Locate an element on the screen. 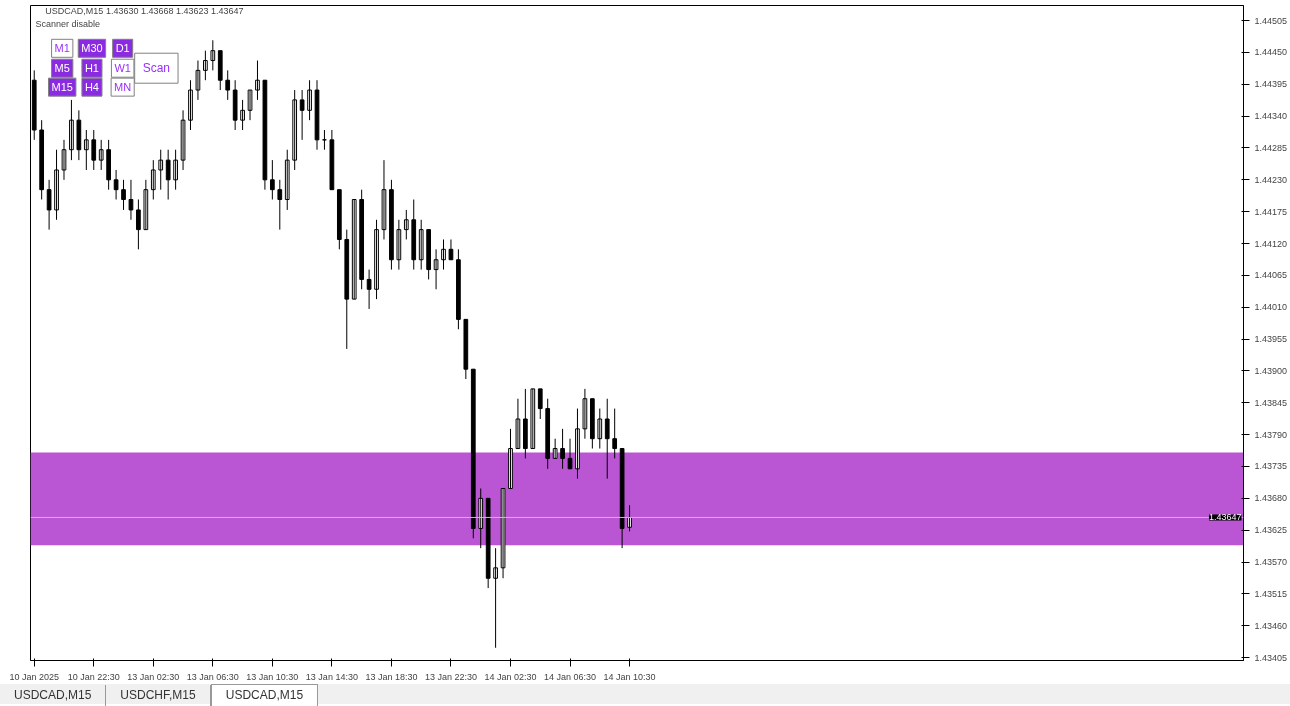 The width and height of the screenshot is (1290, 706). y-tick-label: 1.43515 is located at coordinates (1271, 593).